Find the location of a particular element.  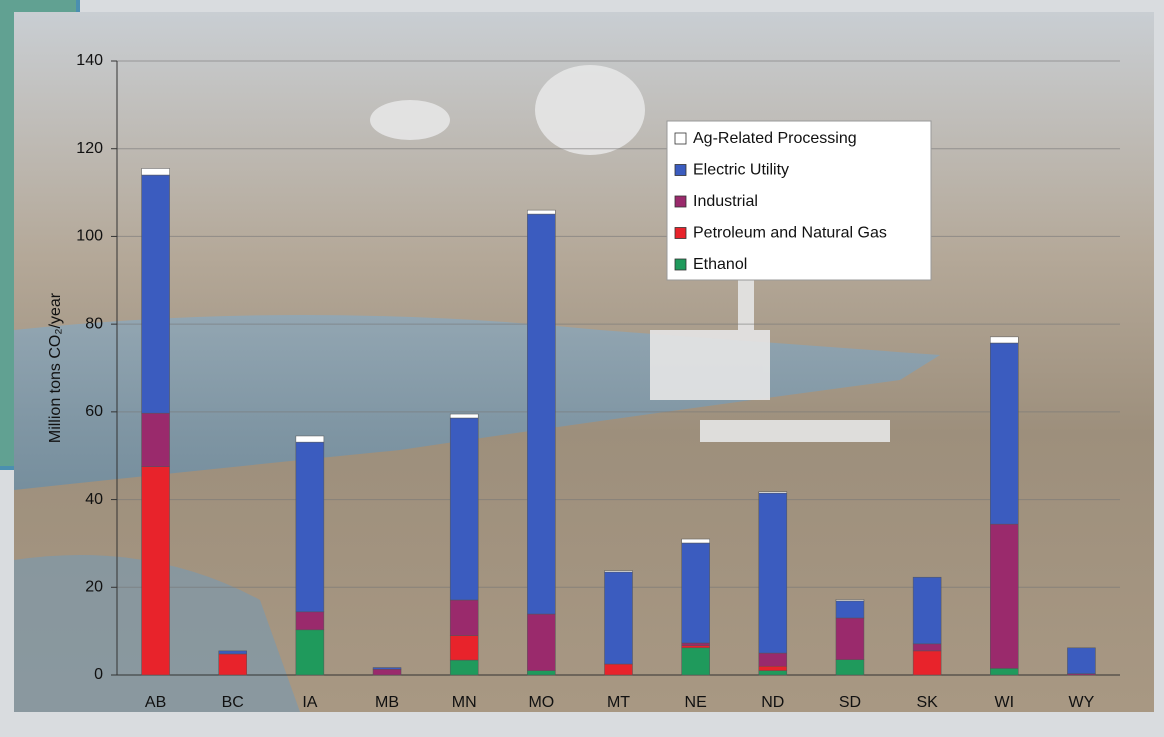

y-tick-label: 0 is located at coordinates (98, 674).